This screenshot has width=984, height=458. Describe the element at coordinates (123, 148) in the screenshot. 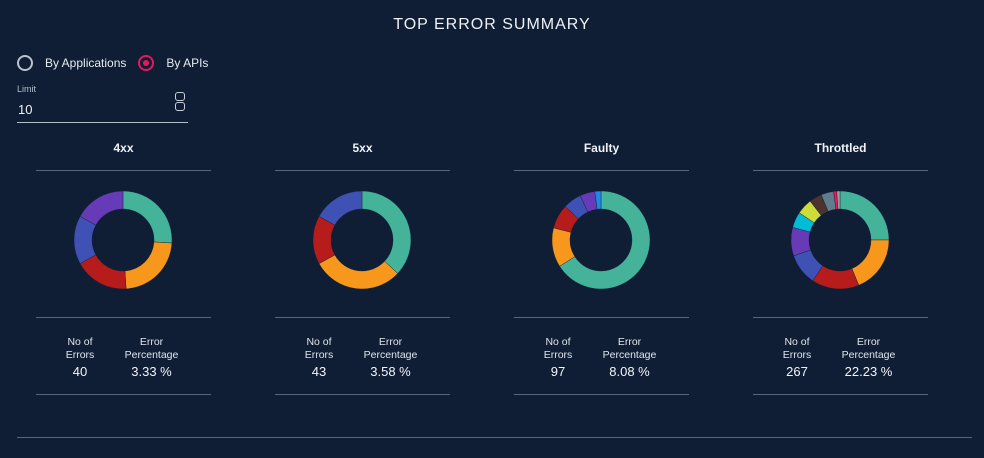

I see `panel-title: 4xx` at that location.